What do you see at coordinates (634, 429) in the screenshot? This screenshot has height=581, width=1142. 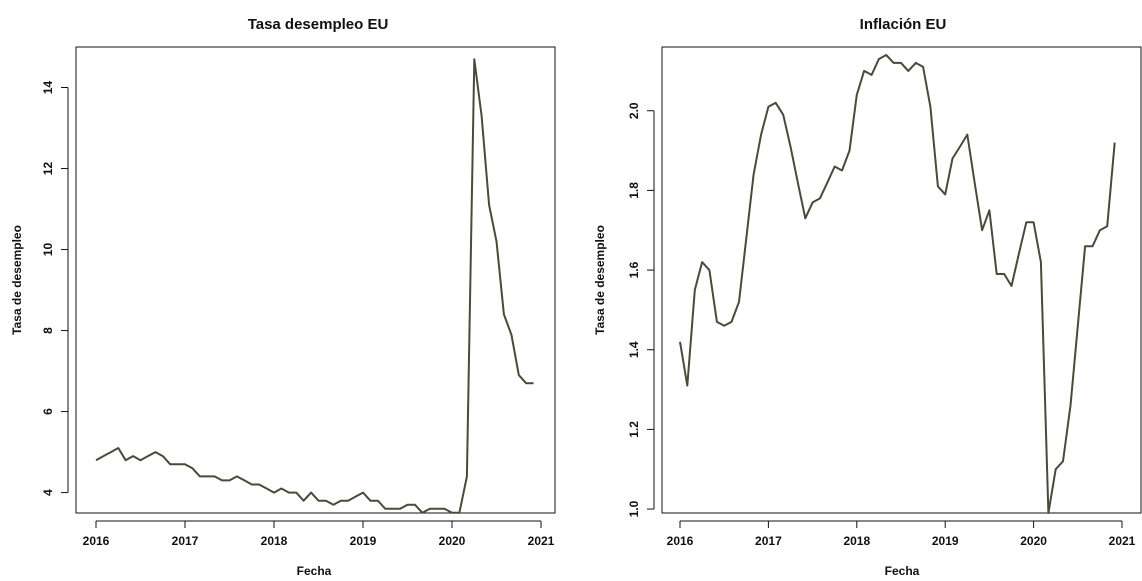 I see `y-tick-label: 1.2` at bounding box center [634, 429].